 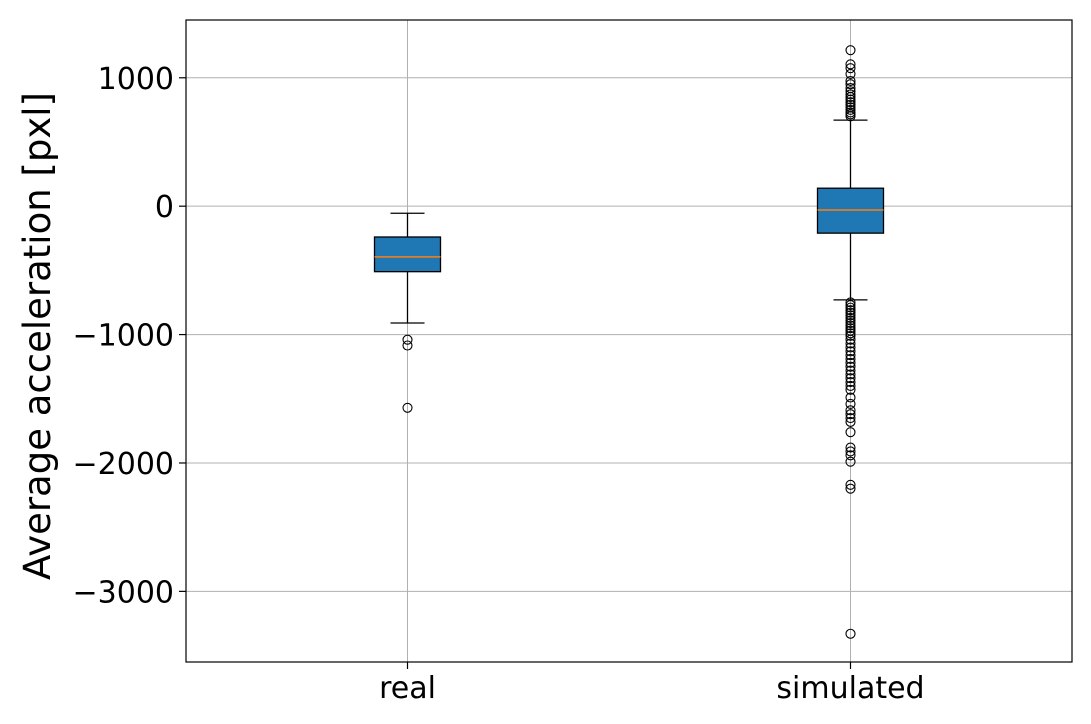 I want to click on y-tick-label: −1000, so click(x=123, y=336).